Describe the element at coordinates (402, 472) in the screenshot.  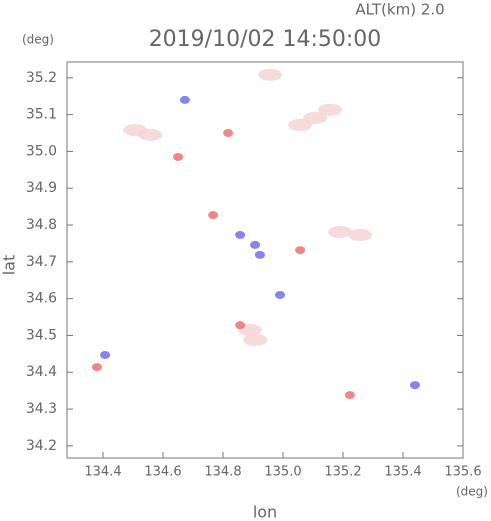
I see `x-tick-label: 135.4` at that location.